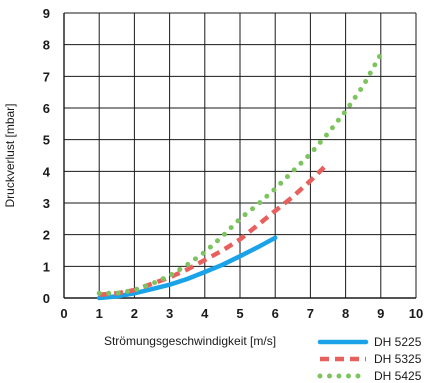  Describe the element at coordinates (46, 298) in the screenshot. I see `y-tick-label: 0` at that location.